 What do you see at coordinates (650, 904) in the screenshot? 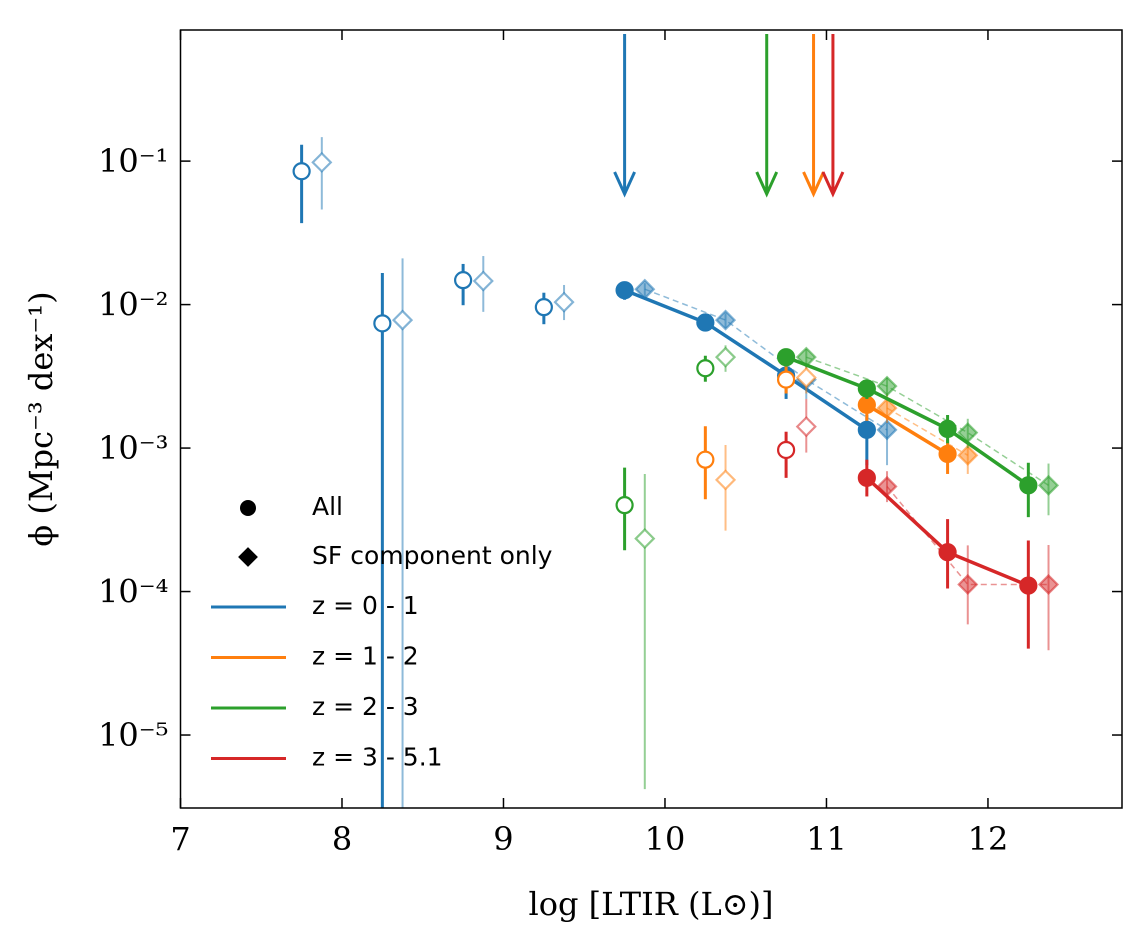
I see `x-axis-label: log [LTIR (L⊙)]` at bounding box center [650, 904].